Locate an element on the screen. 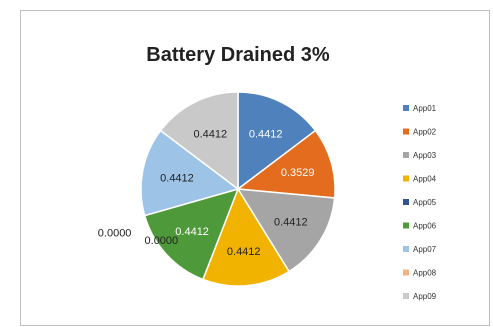 The height and width of the screenshot is (327, 493). pie-slice-app02 is located at coordinates (286, 164).